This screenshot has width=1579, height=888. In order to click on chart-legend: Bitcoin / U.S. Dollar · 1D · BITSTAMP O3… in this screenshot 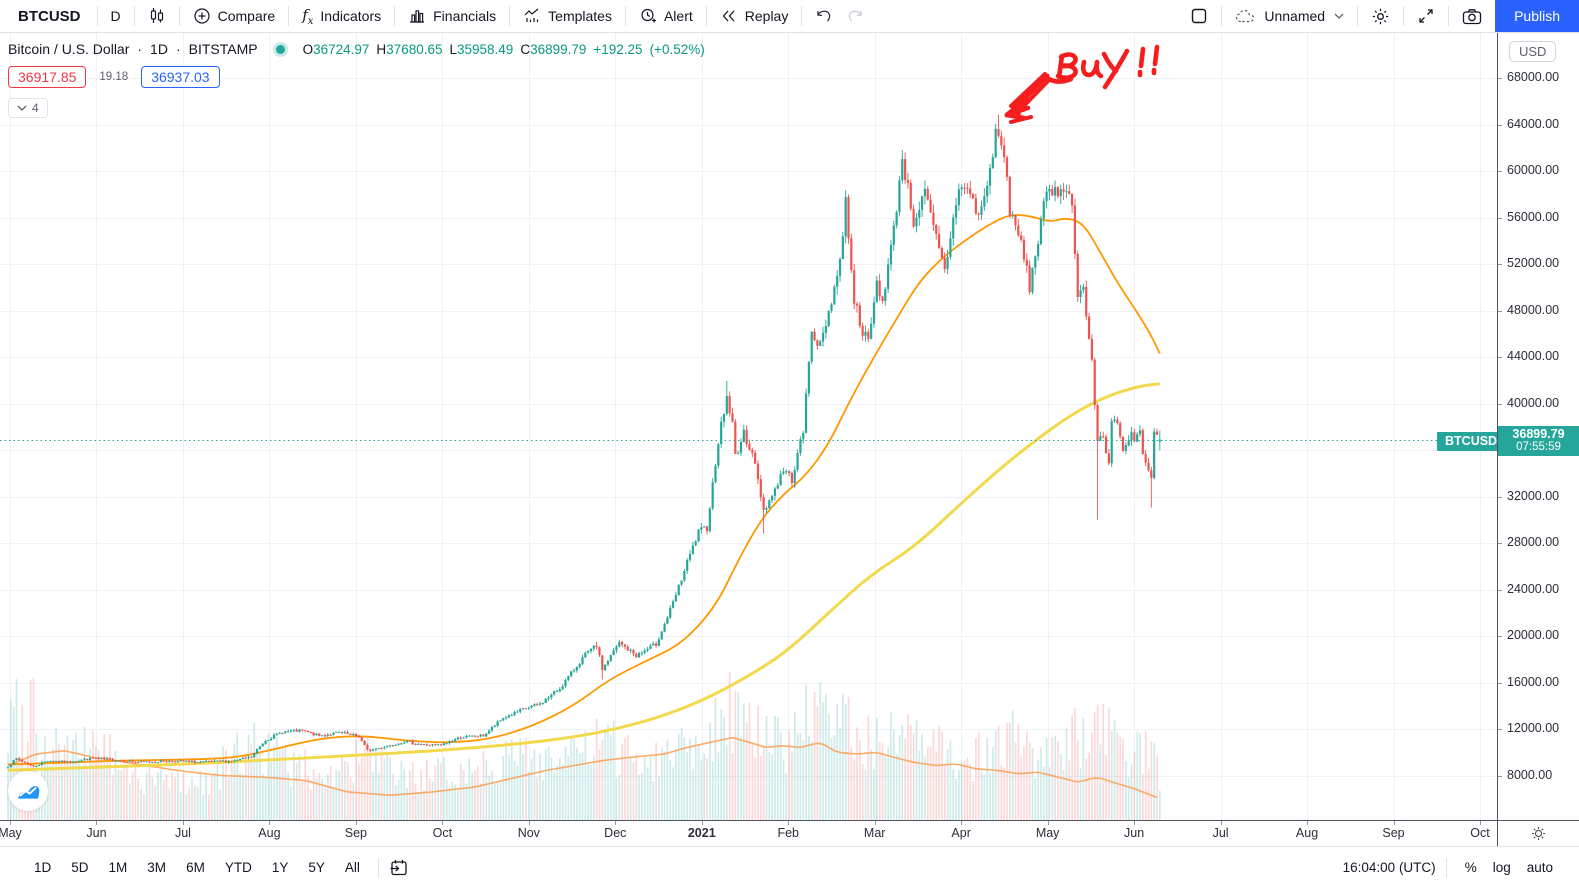, I will do `click(356, 79)`.